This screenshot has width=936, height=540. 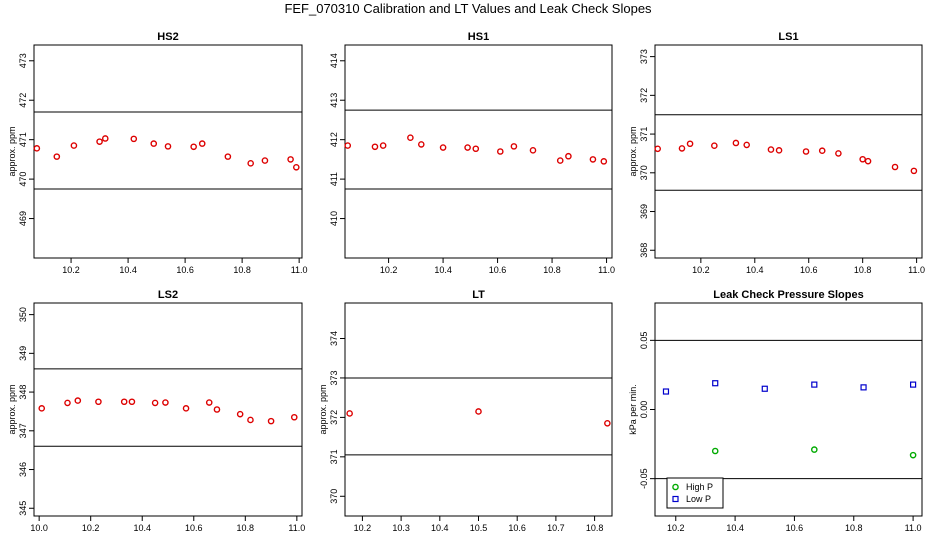 I want to click on legend-box, so click(x=695, y=493).